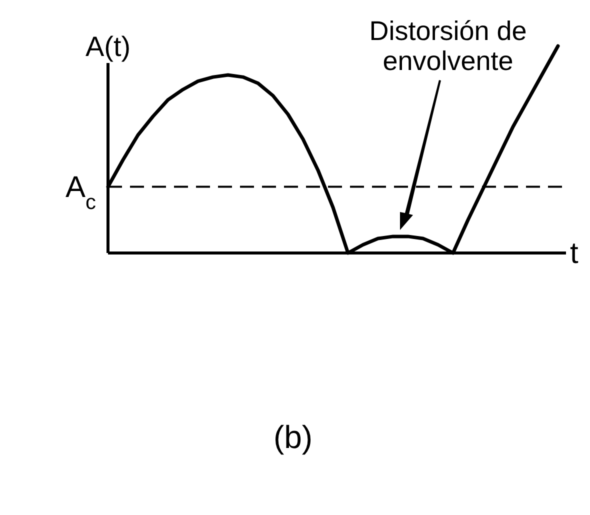 The height and width of the screenshot is (515, 590). Describe the element at coordinates (293, 437) in the screenshot. I see `text: (b)` at that location.